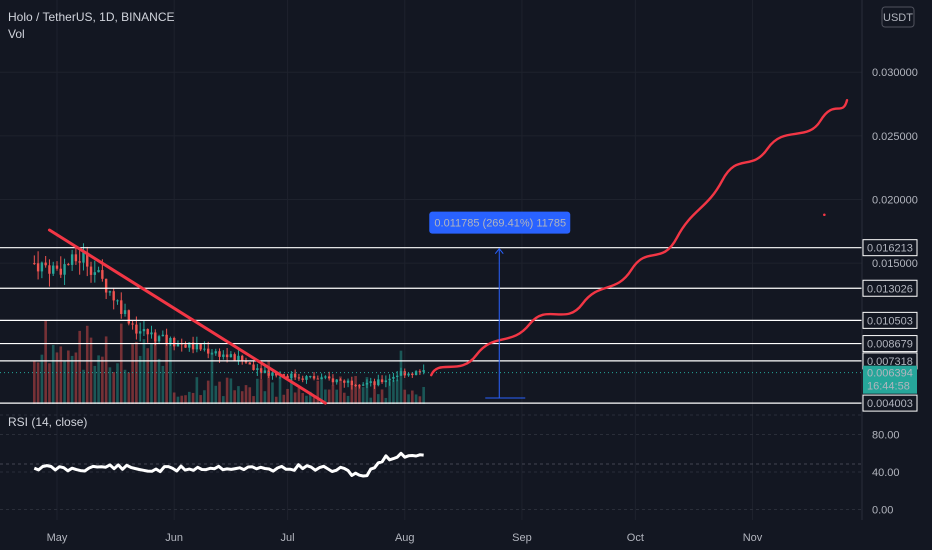  I want to click on trendline-group, so click(187, 316).